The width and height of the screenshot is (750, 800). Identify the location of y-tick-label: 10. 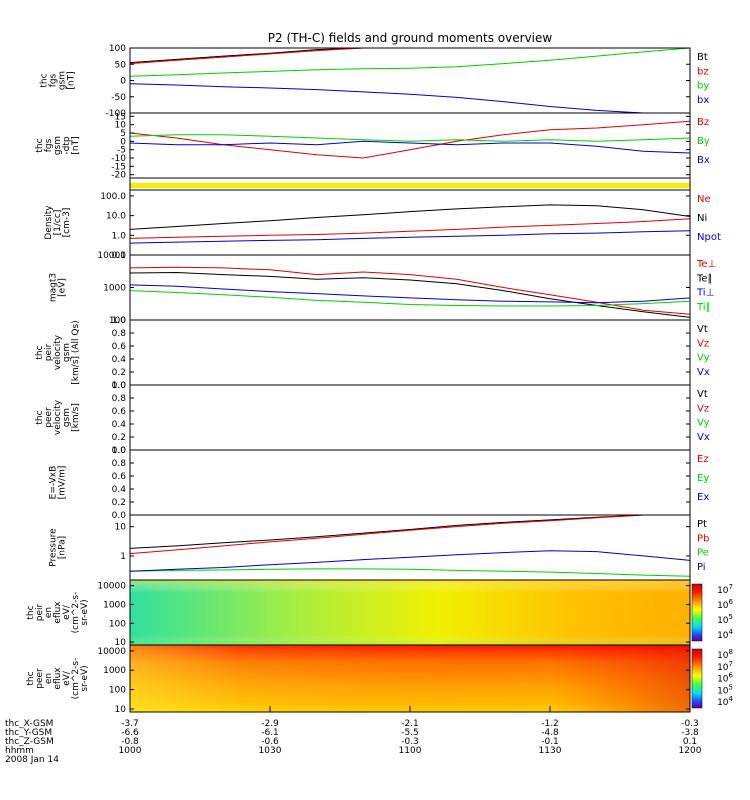
(121, 710).